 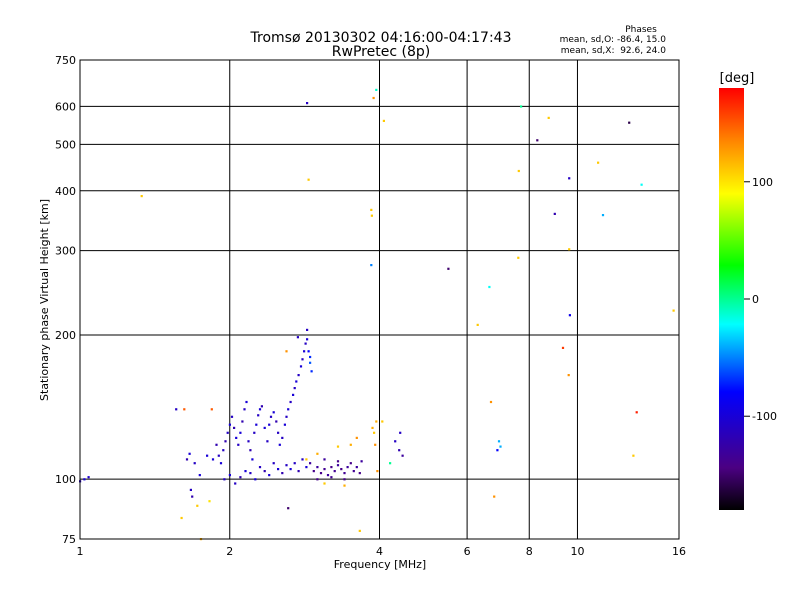 I want to click on phases-box-x-line: mean, sd,X: 92.6, 24.0, so click(x=614, y=51).